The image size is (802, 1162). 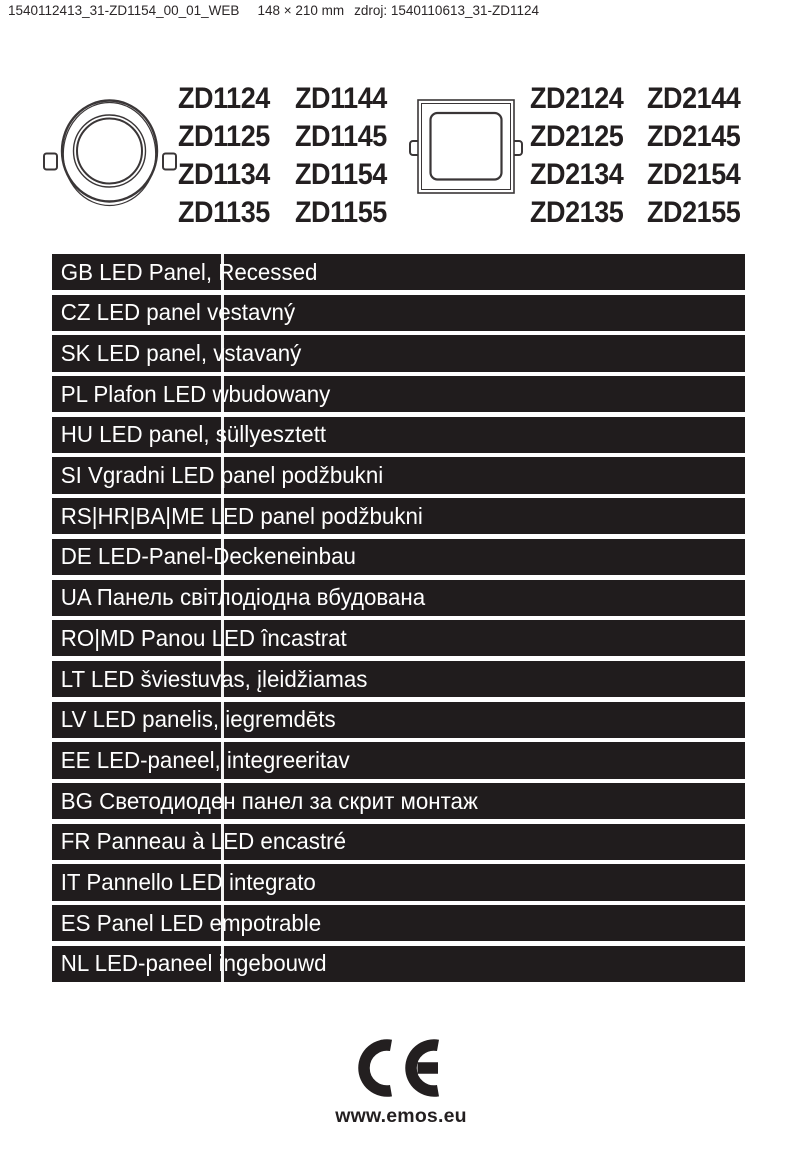 I want to click on language-code: LV, so click(x=73, y=719).